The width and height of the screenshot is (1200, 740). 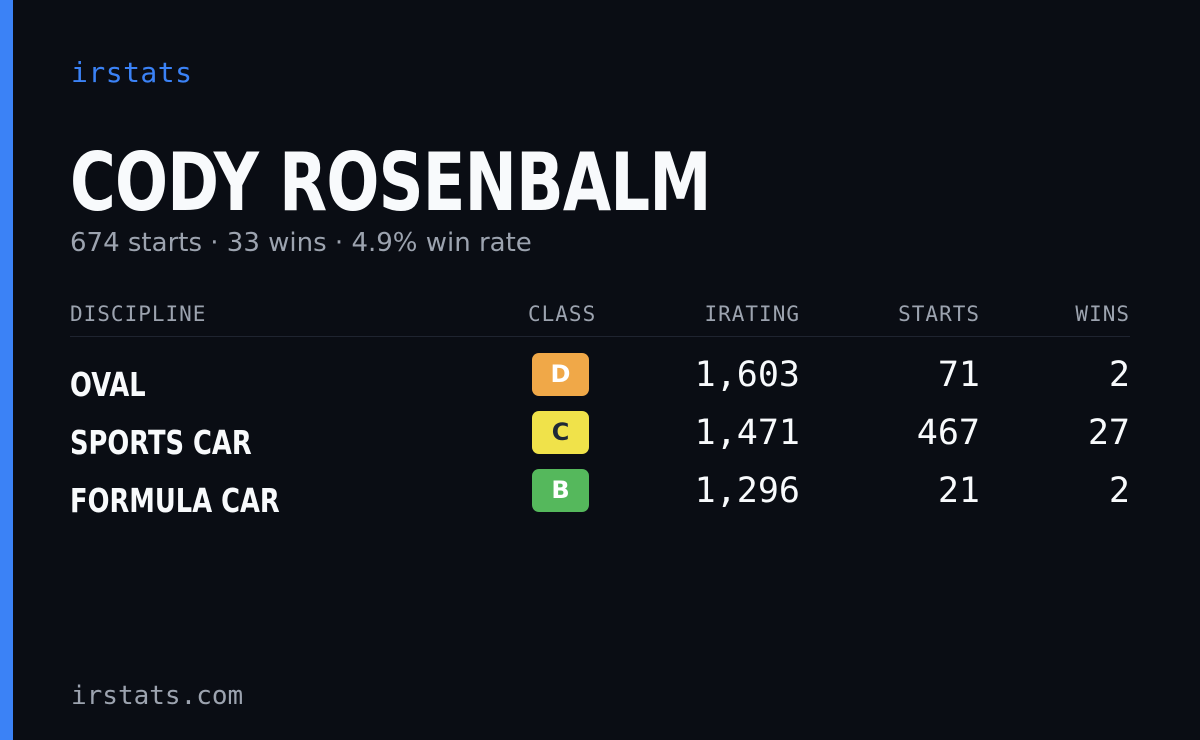 What do you see at coordinates (600, 440) in the screenshot?
I see `table-row: SPORTS CAR C 1,471 467 27` at bounding box center [600, 440].